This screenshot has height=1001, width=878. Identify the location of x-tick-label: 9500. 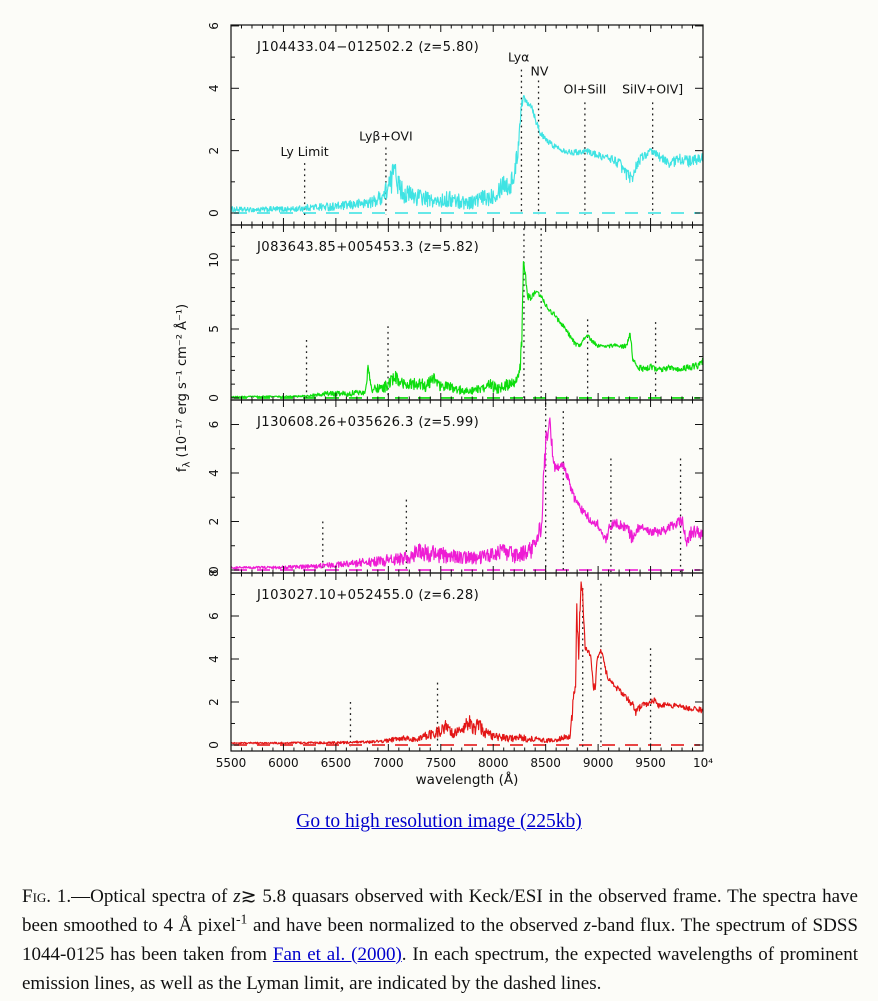
(650, 763).